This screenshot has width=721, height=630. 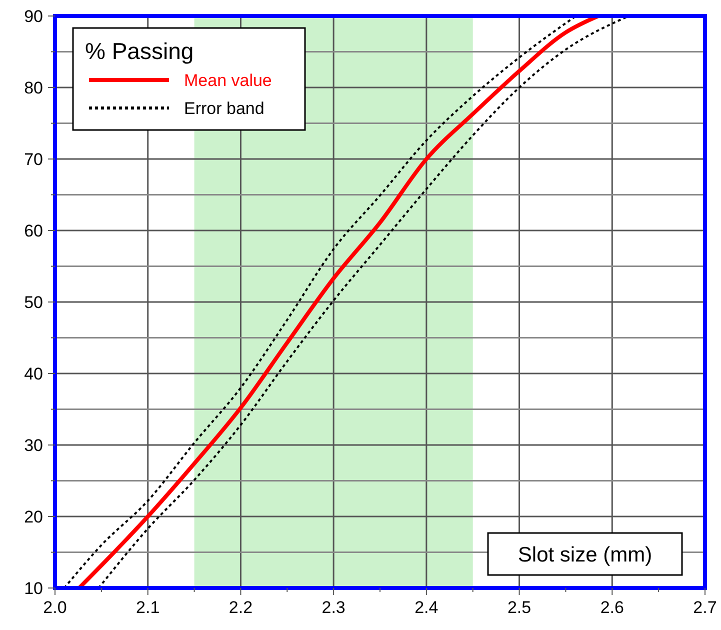 I want to click on legend-label: Error band, so click(x=224, y=108).